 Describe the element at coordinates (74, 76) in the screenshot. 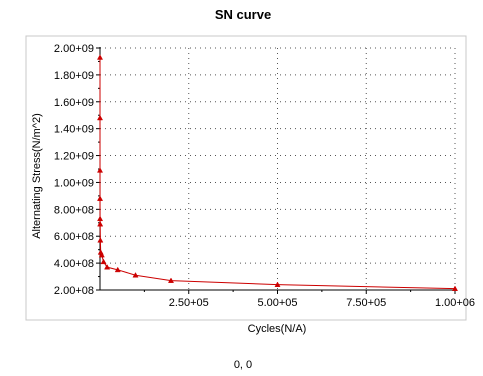

I see `y-tick-label: 1.80+09` at that location.